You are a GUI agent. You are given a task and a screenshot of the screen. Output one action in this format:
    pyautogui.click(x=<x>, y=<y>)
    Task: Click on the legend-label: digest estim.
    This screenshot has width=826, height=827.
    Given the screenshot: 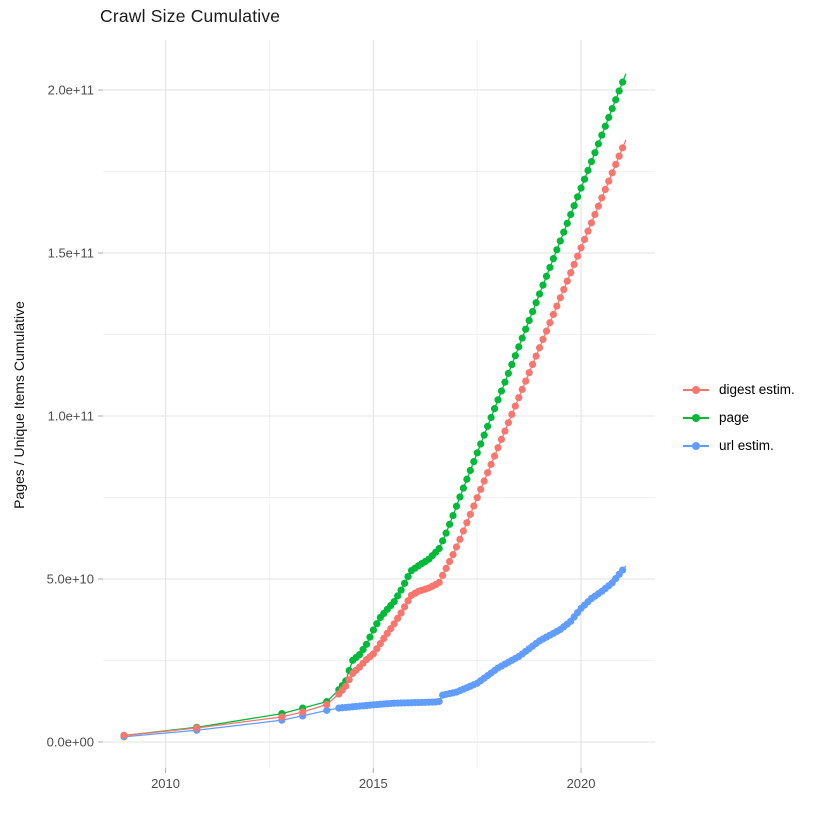 What is the action you would take?
    pyautogui.click(x=757, y=389)
    